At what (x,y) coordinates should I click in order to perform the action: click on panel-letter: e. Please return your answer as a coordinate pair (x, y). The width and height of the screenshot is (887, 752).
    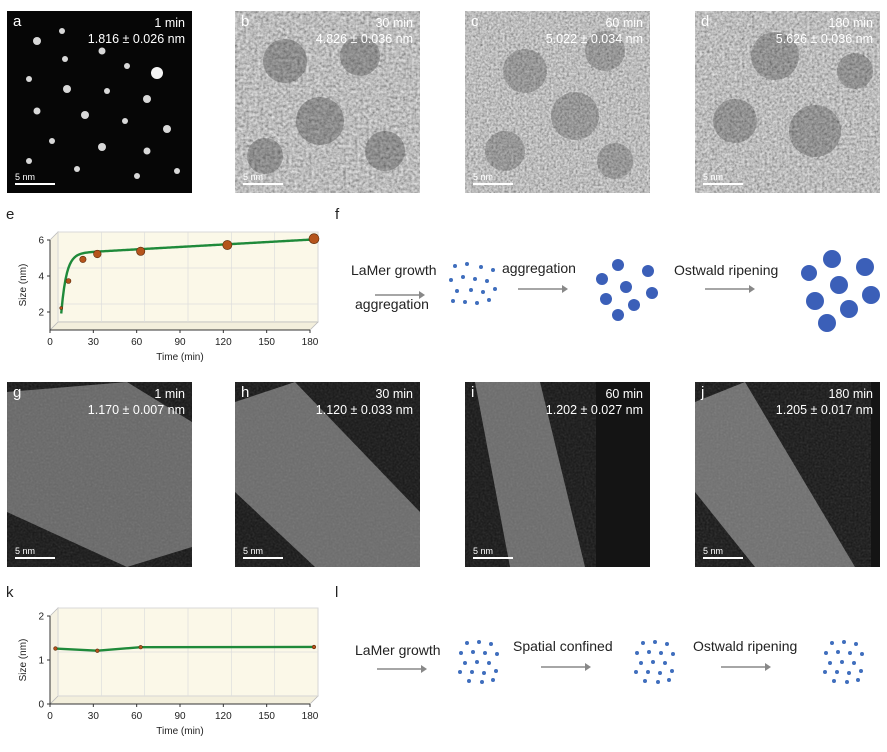
    Looking at the image, I should click on (10, 214).